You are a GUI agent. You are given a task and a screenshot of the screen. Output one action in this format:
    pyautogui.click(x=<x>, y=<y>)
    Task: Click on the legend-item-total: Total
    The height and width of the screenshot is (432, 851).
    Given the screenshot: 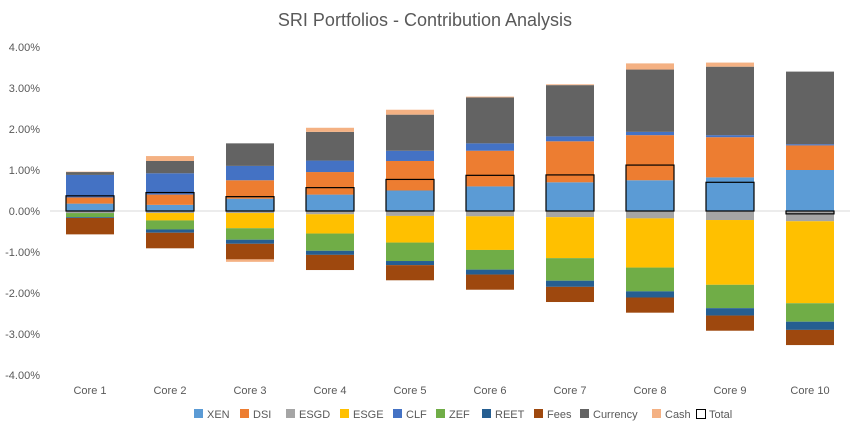 What is the action you would take?
    pyautogui.click(x=714, y=415)
    